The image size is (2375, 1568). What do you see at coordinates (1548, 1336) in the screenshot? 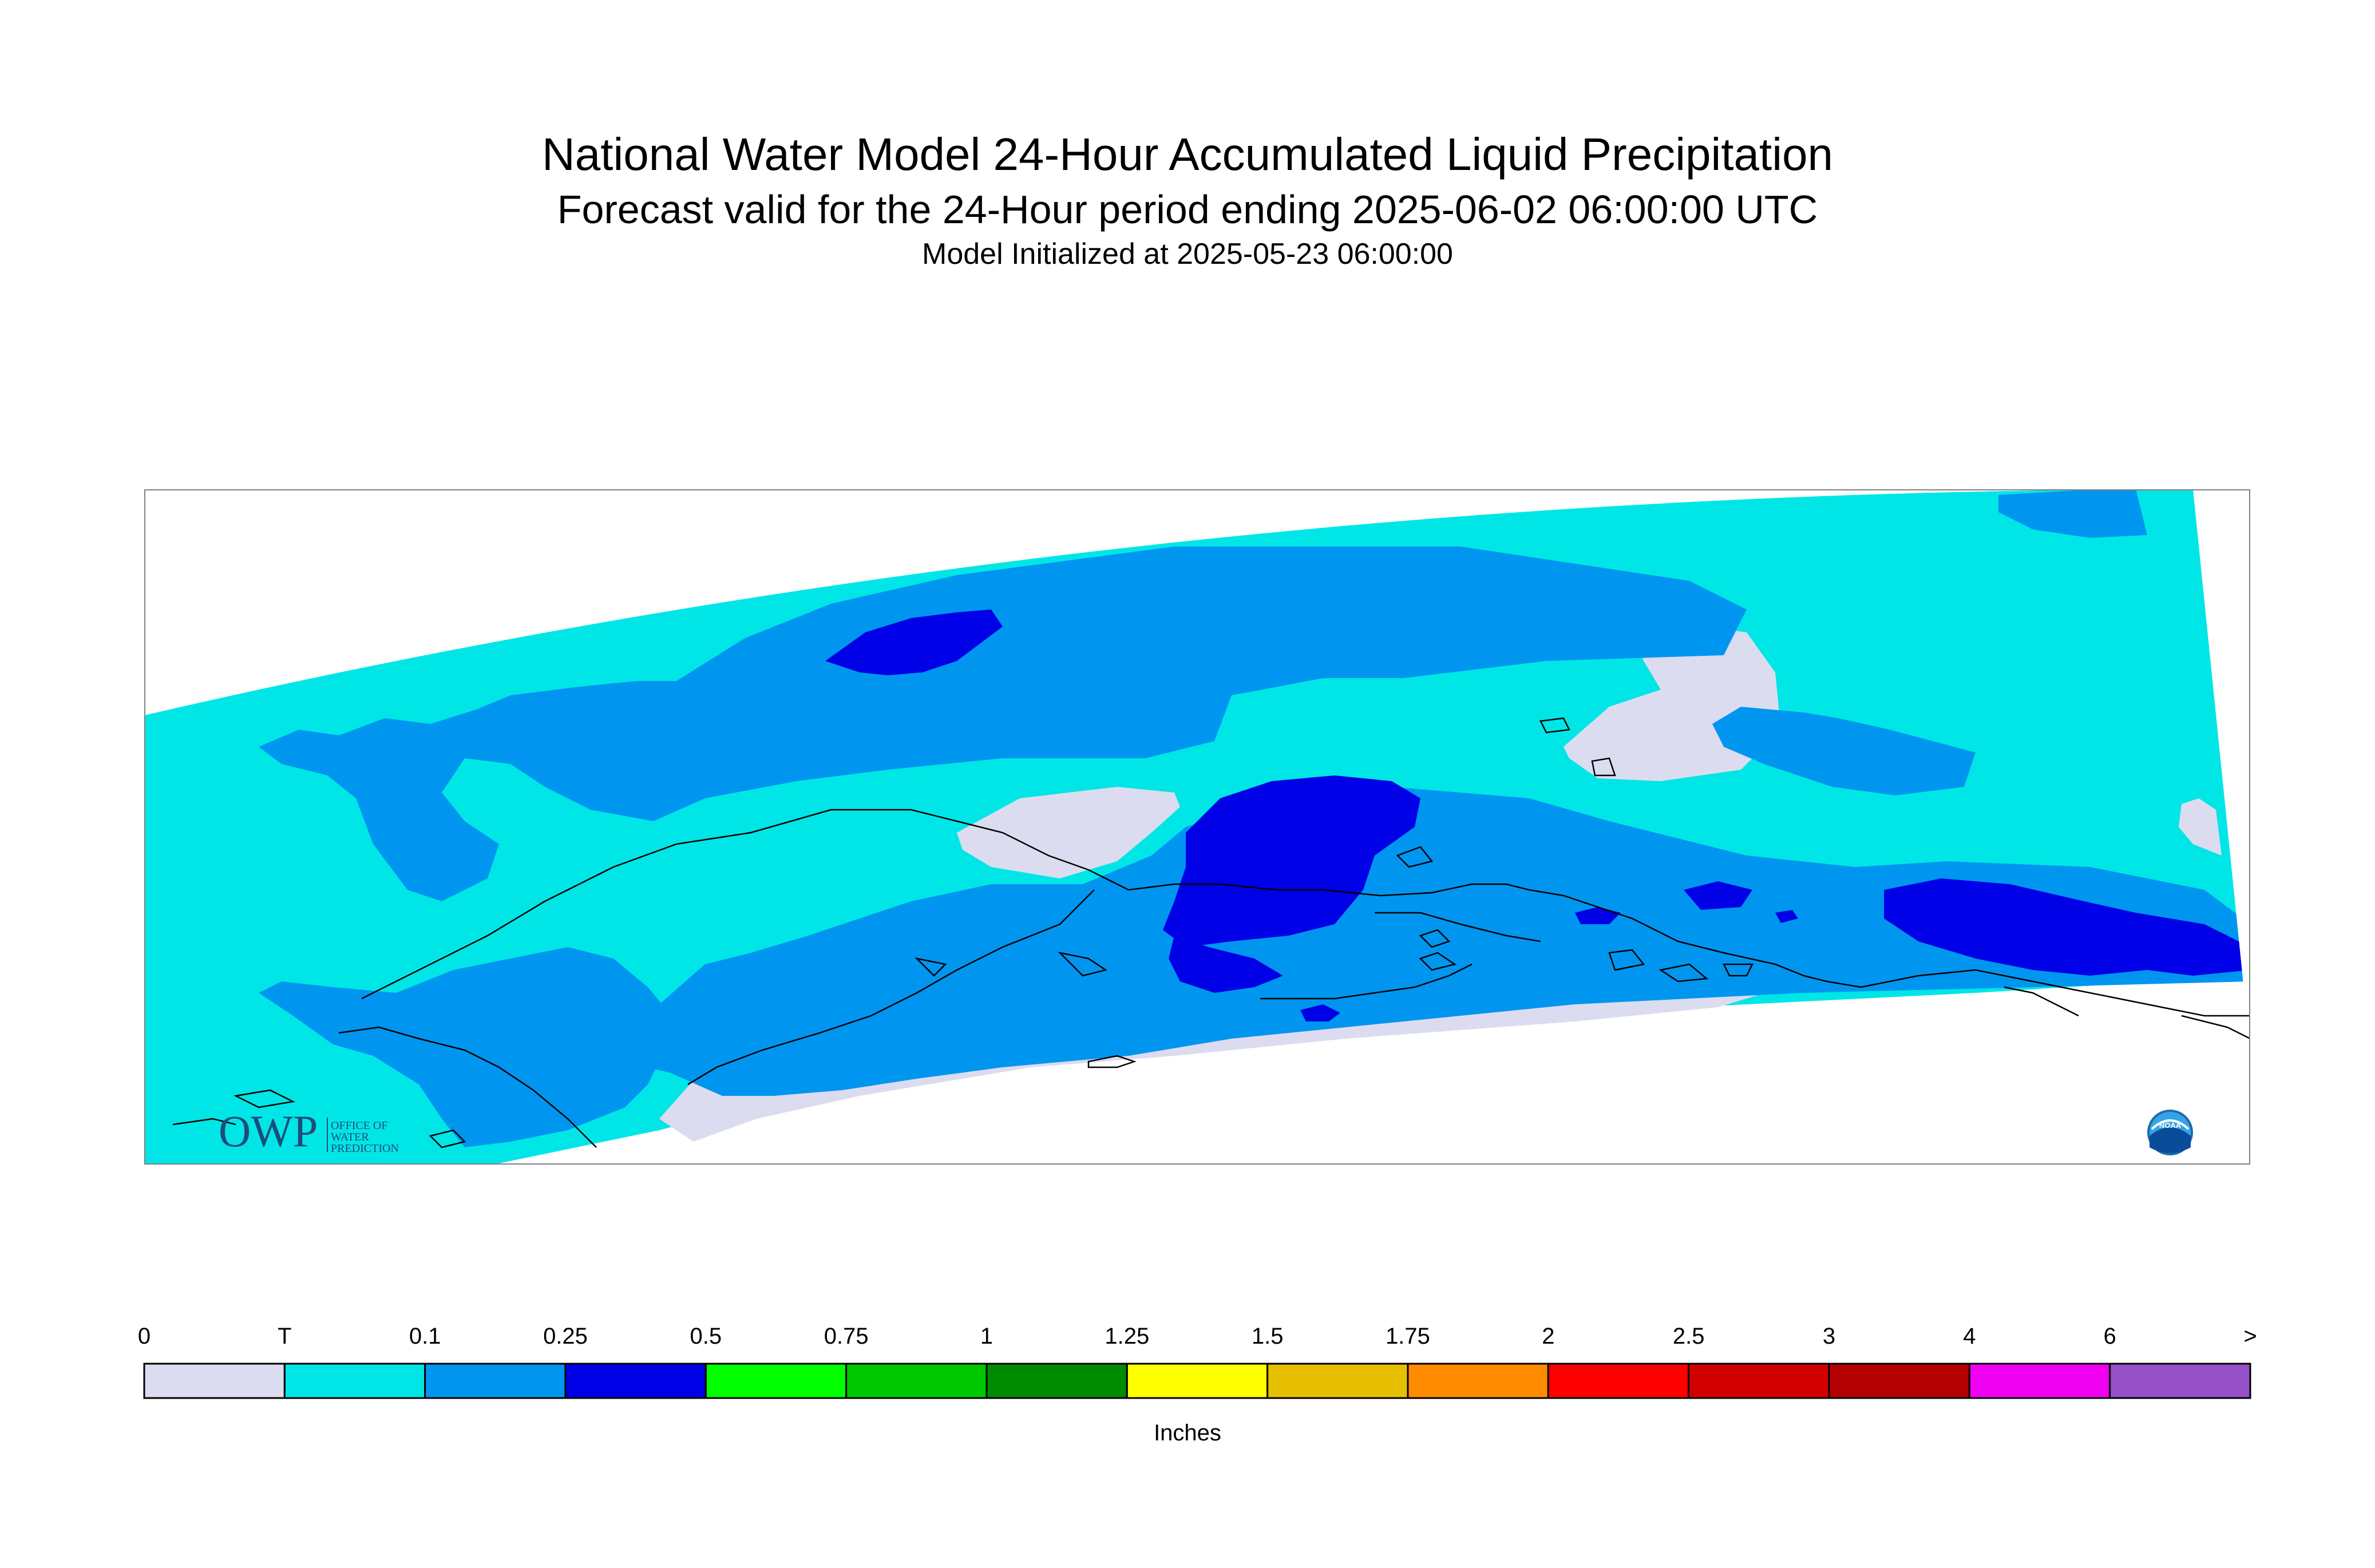
I see `legend-tick-label: 2` at bounding box center [1548, 1336].